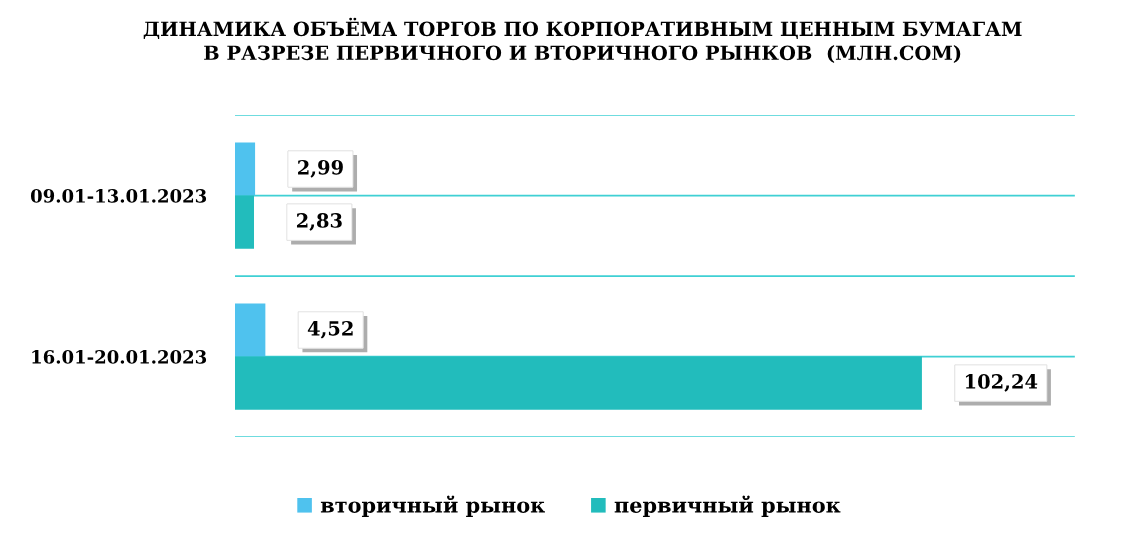  I want to click on y-tick-label: 16.01-20.01.2023, so click(119, 357).